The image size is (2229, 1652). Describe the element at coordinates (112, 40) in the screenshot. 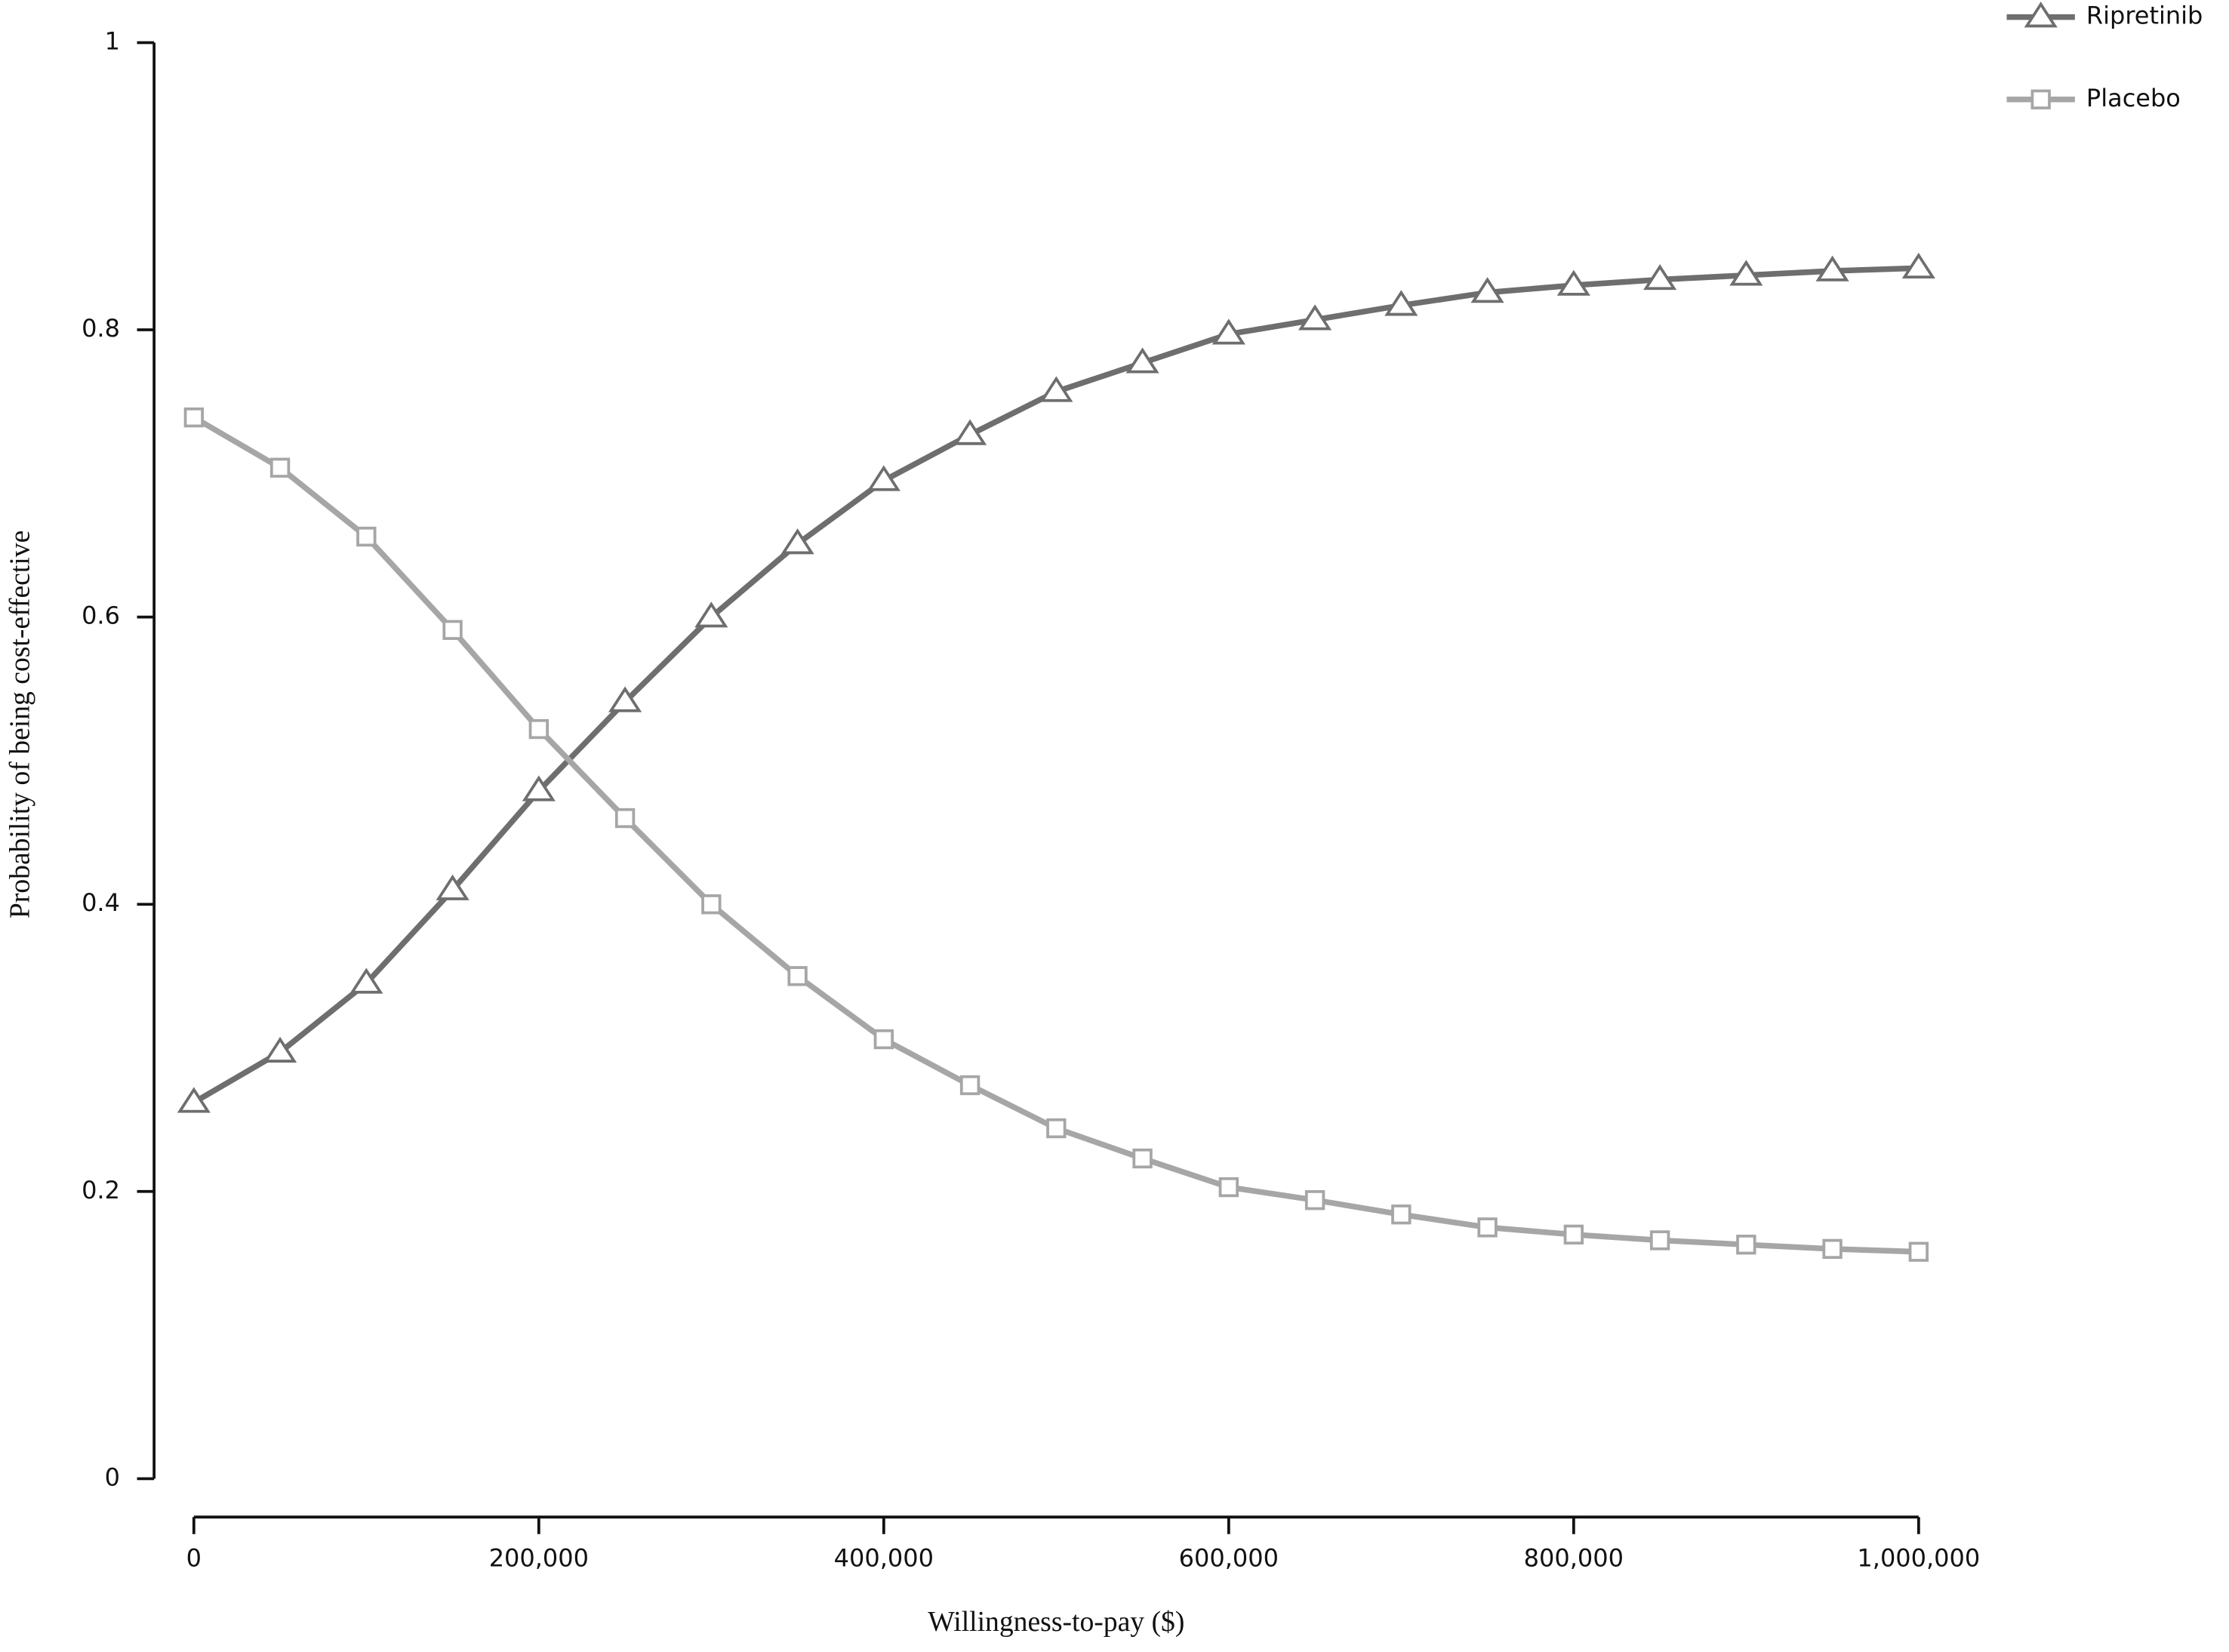

I see `y-tick-label: 1` at that location.